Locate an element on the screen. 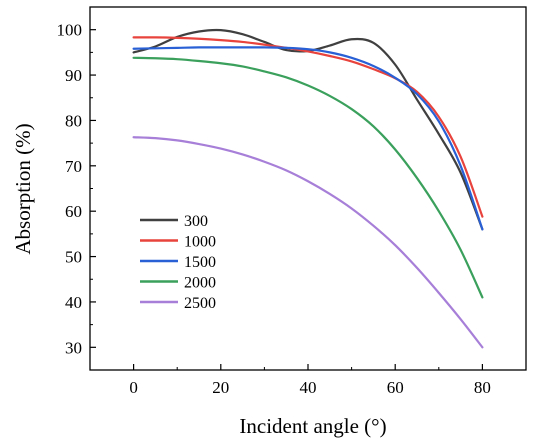 The image size is (550, 442). y-tick-label: 30 is located at coordinates (73, 347).